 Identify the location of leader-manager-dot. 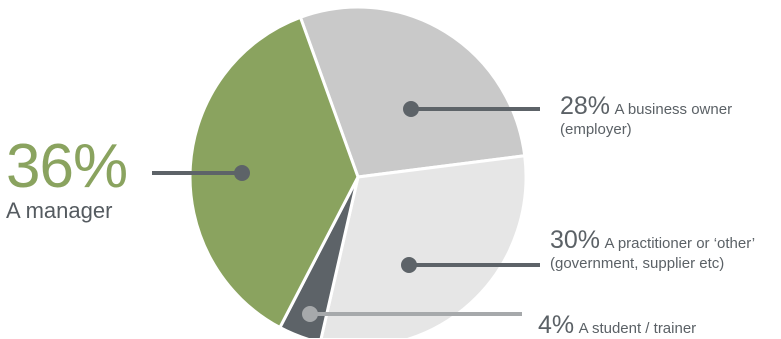
(242, 173).